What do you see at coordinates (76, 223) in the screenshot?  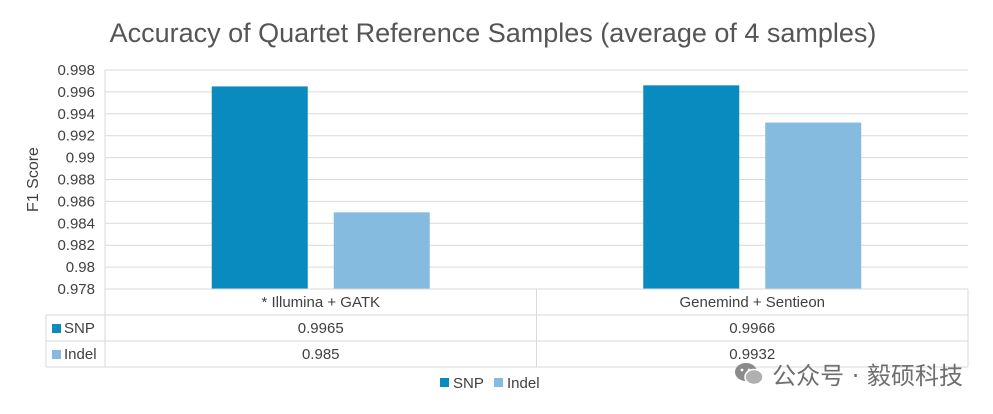 I see `y-tick-label: 0.984` at bounding box center [76, 223].